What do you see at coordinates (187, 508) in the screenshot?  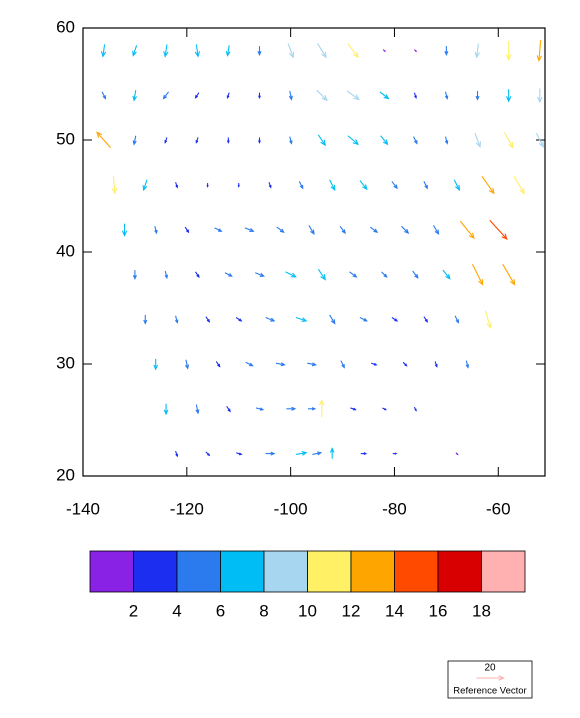 I see `x-tick-label: -120` at bounding box center [187, 508].